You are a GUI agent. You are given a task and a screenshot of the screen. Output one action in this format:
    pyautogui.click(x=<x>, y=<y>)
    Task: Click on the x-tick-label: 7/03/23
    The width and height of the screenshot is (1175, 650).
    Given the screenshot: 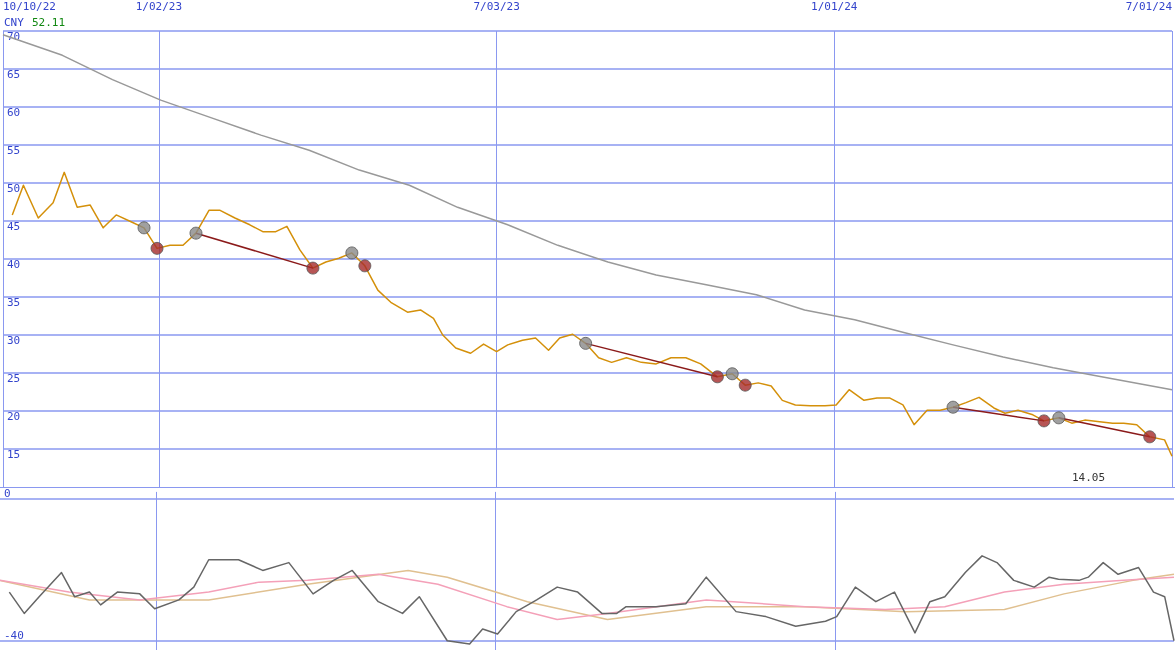 What is the action you would take?
    pyautogui.click(x=496, y=6)
    